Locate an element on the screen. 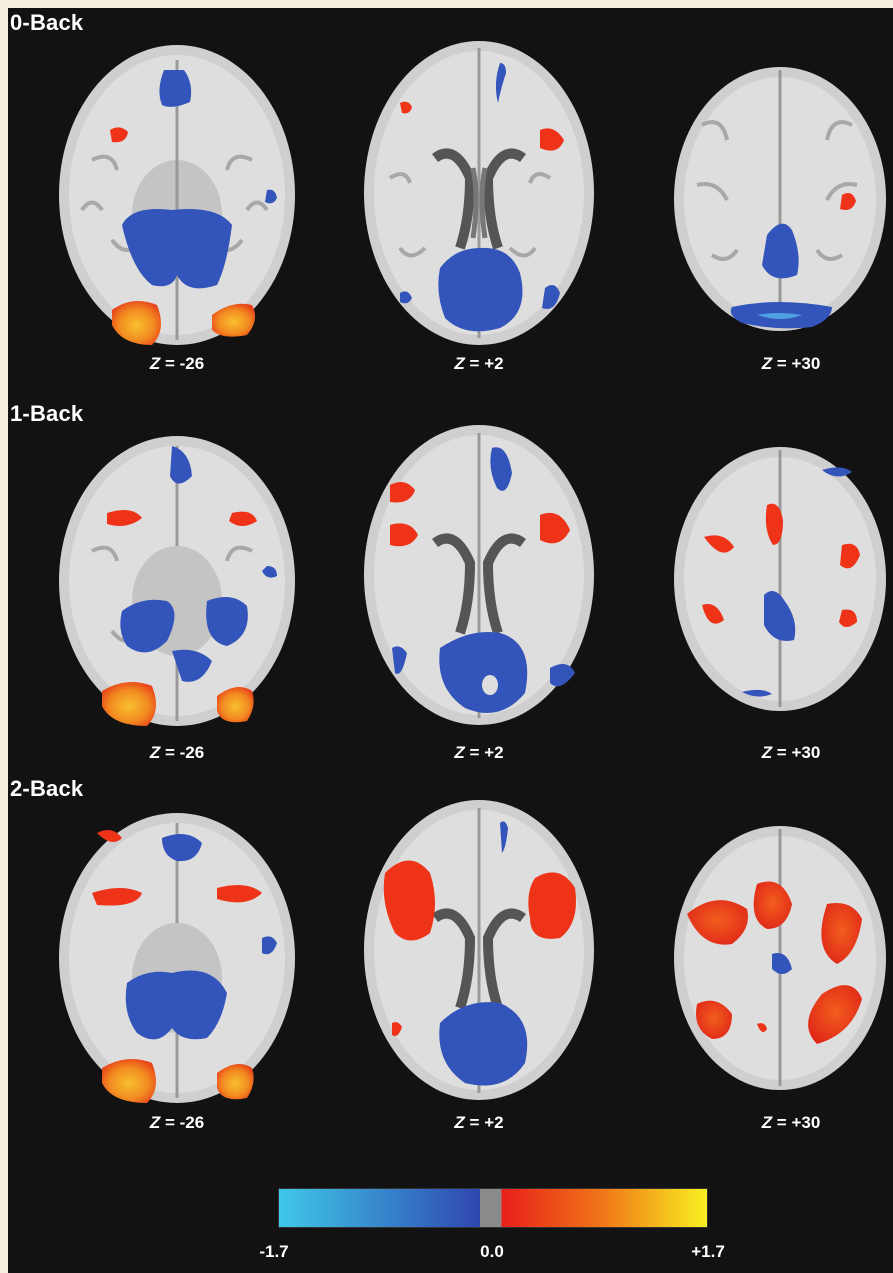  colorbar-mid-label: 0.0 is located at coordinates (492, 1251).